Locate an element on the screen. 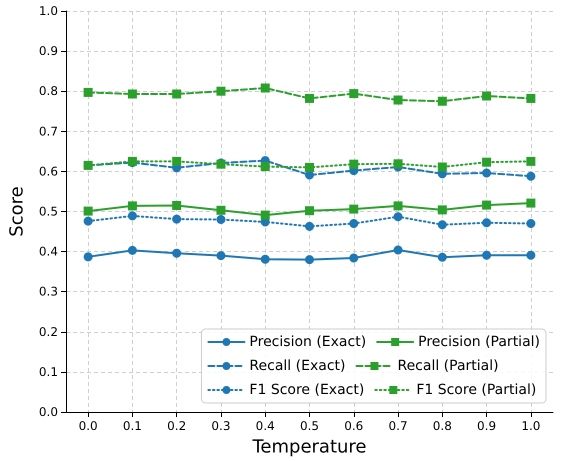 Image resolution: width=566 pixels, height=461 pixels. y-tick-label: 0.4 is located at coordinates (48, 251).